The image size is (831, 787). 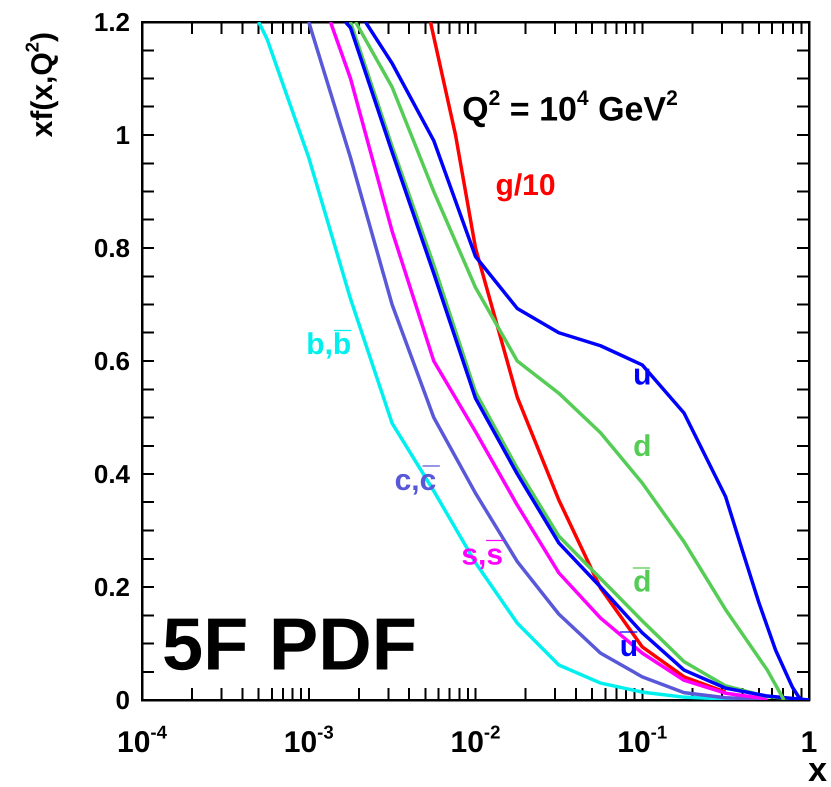 I want to click on y-tick-label: 1, so click(x=123, y=135).